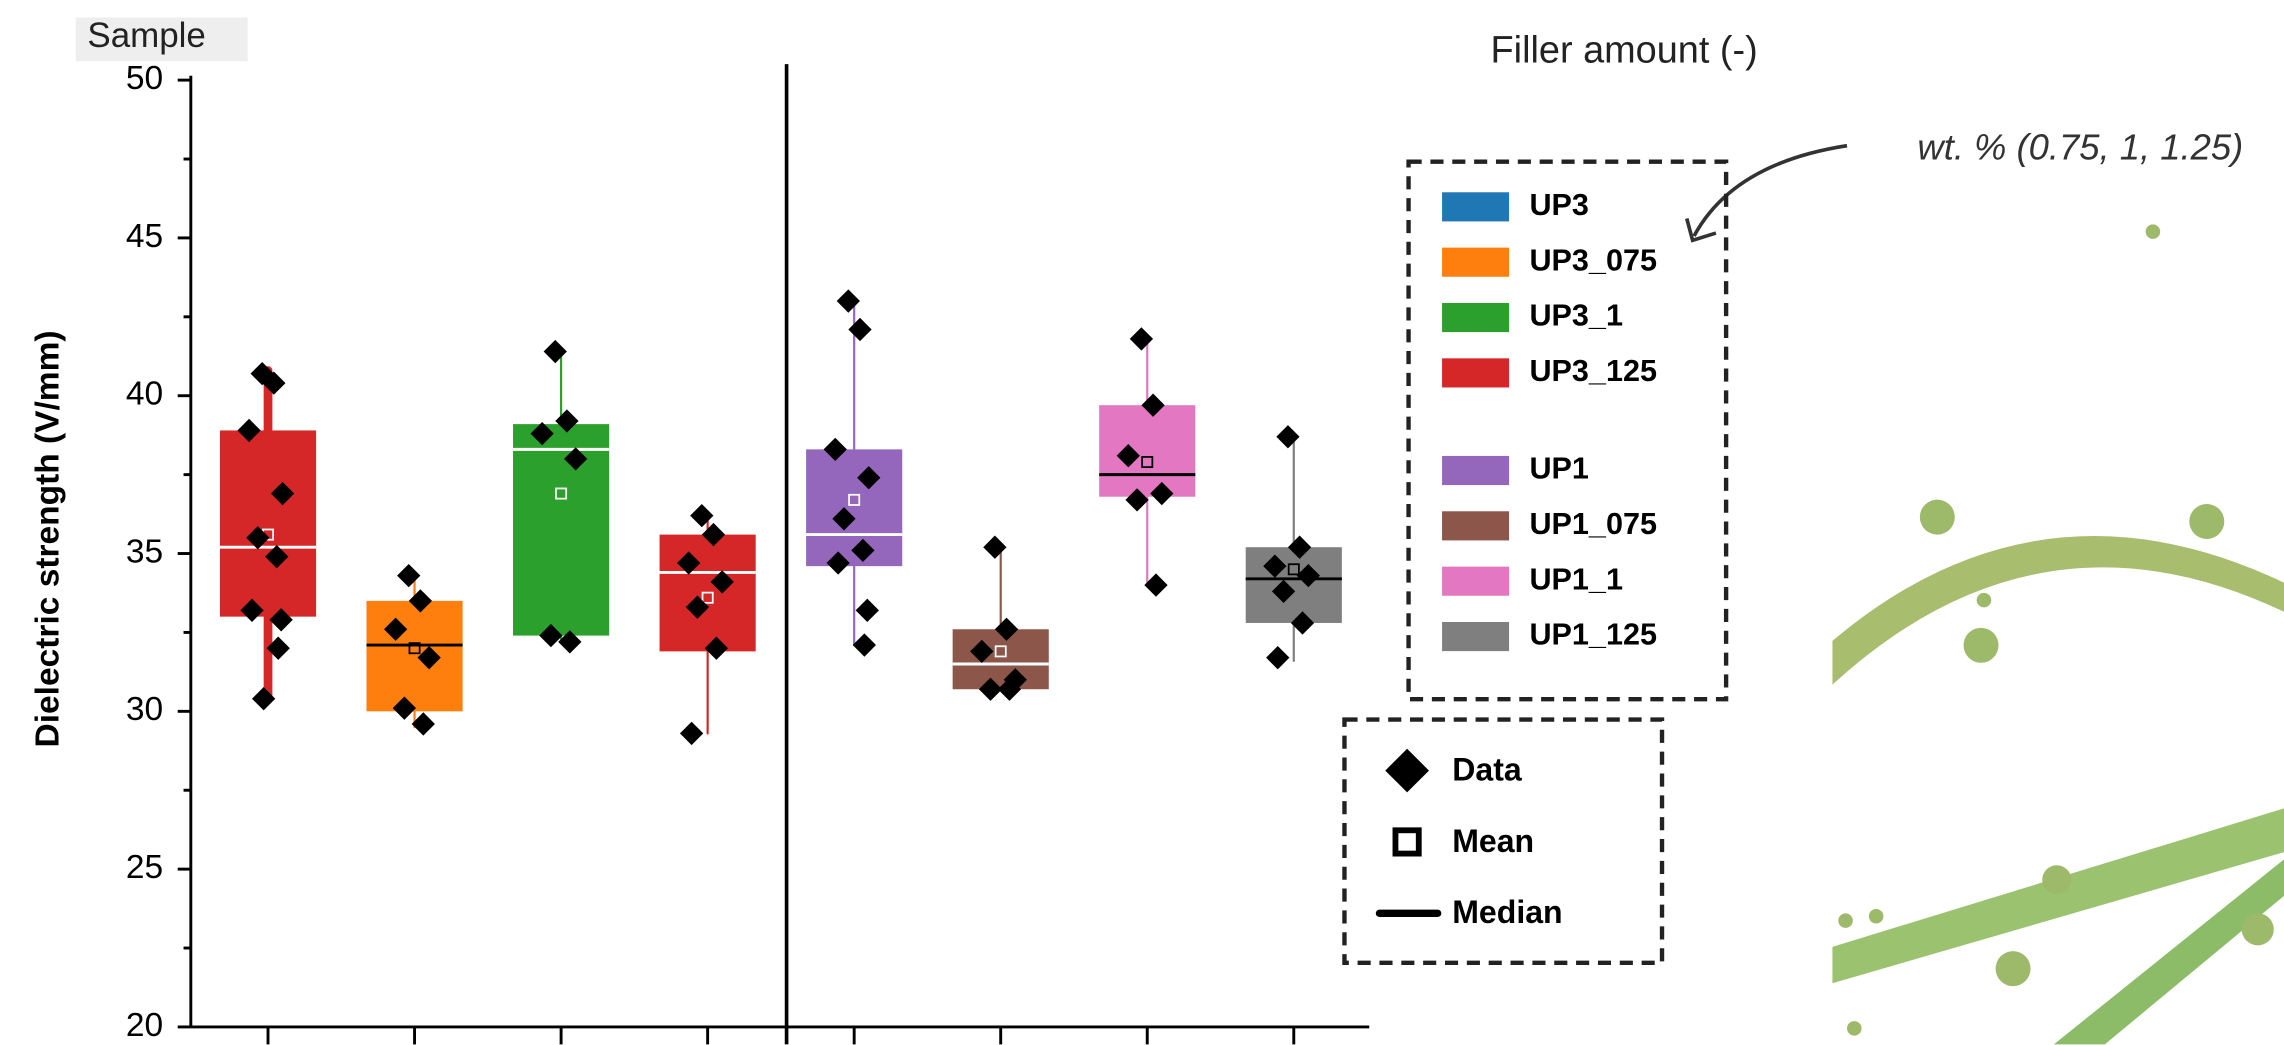 This screenshot has height=1045, width=2284. What do you see at coordinates (1407, 770) in the screenshot?
I see `key-diamond` at bounding box center [1407, 770].